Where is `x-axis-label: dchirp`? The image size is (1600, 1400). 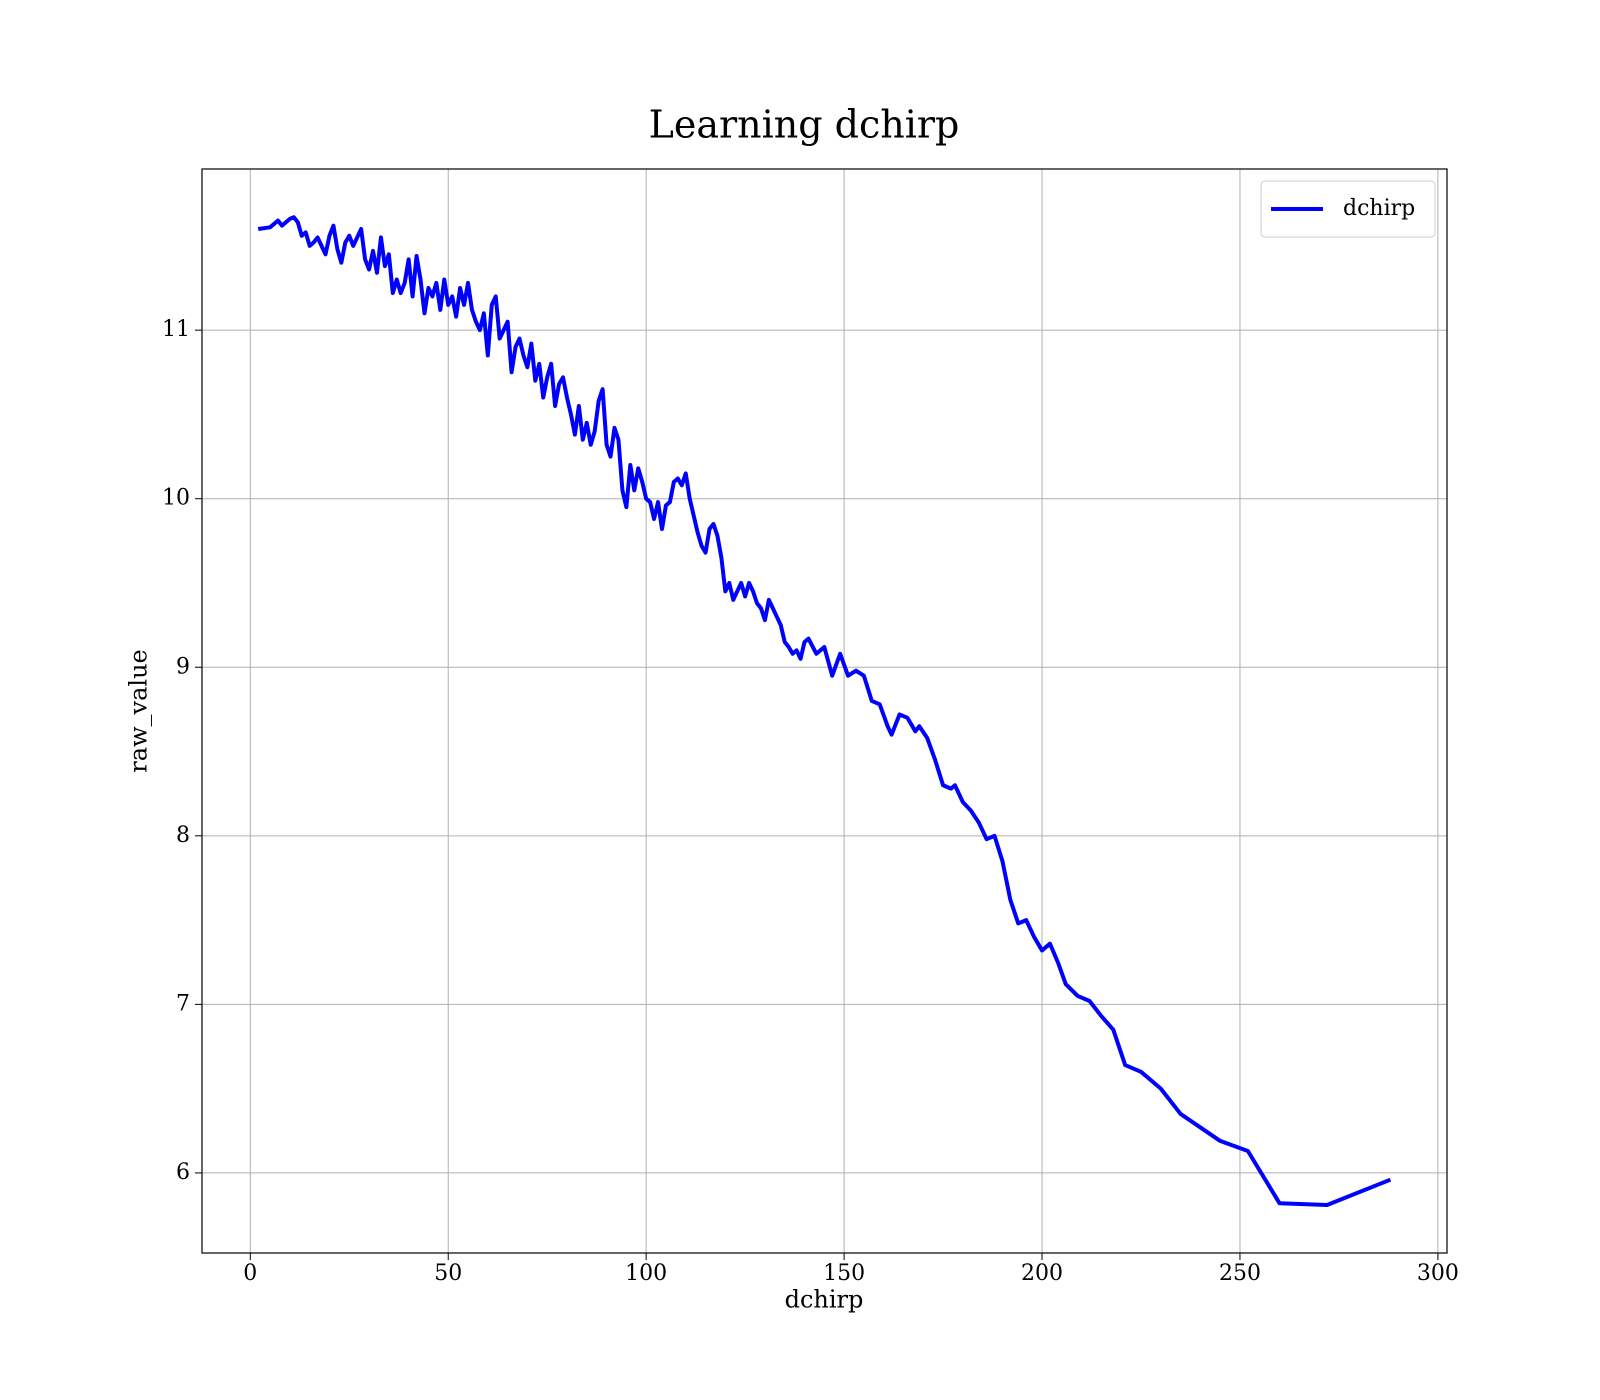
x-axis-label: dchirp is located at coordinates (824, 1300).